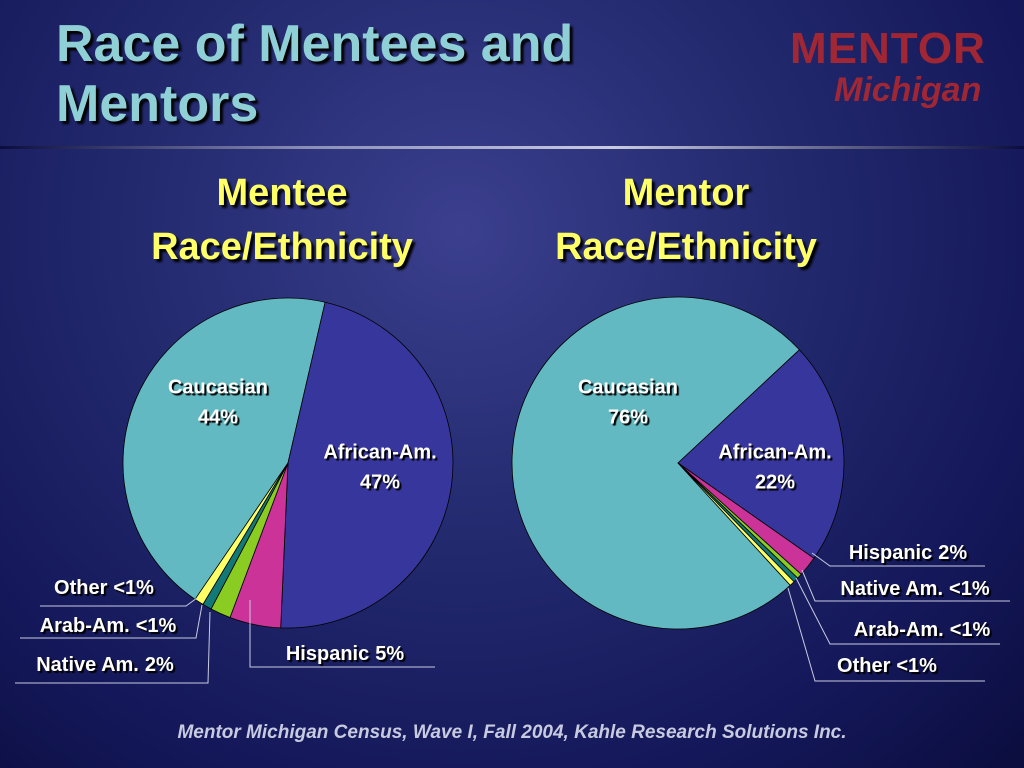  What do you see at coordinates (628, 417) in the screenshot?
I see `slice-value-label: 76%` at bounding box center [628, 417].